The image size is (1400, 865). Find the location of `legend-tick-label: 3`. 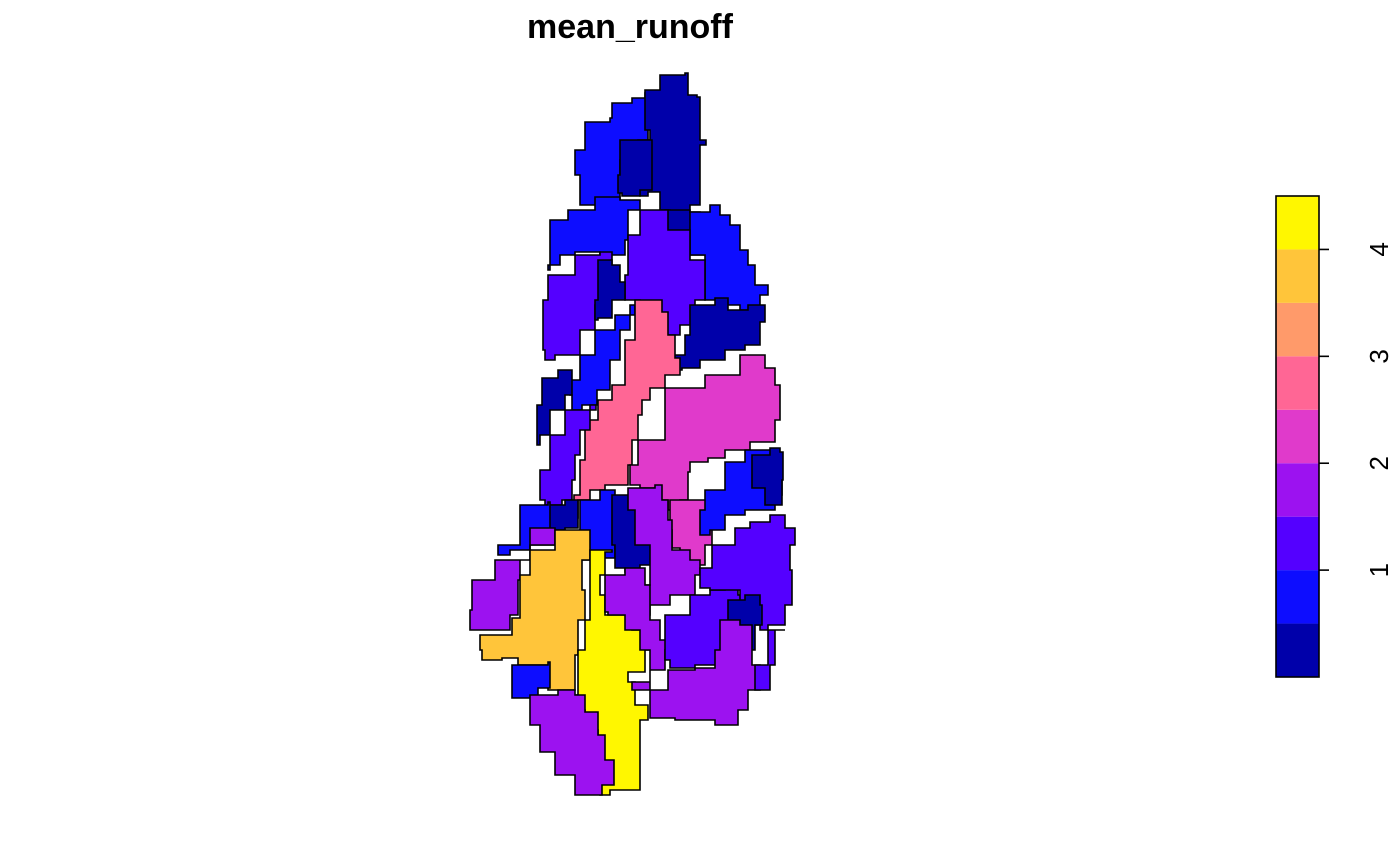

legend-tick-label: 3 is located at coordinates (1379, 356).